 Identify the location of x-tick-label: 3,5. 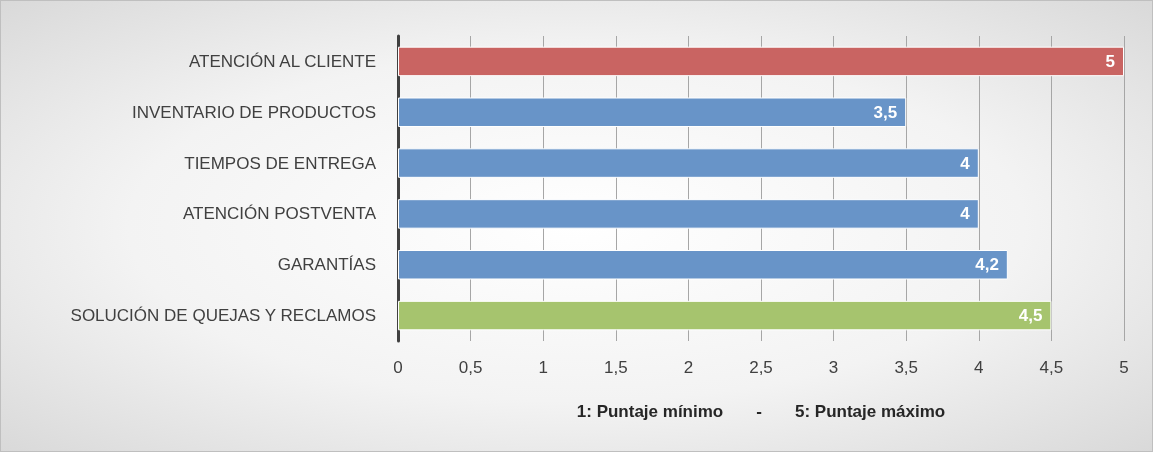
(906, 367).